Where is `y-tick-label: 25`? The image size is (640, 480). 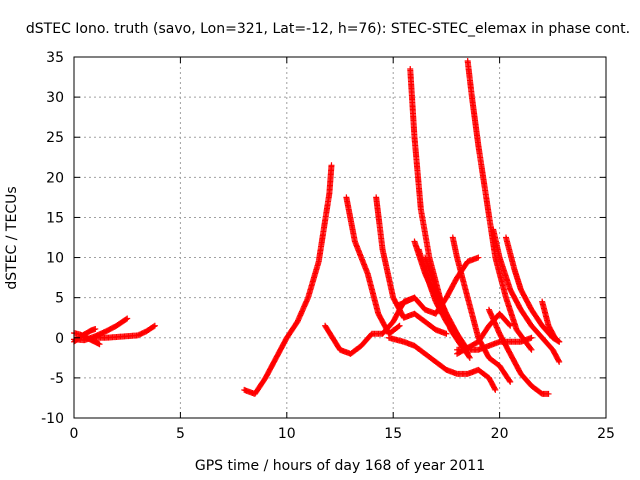
y-tick-label: 25 is located at coordinates (55, 138).